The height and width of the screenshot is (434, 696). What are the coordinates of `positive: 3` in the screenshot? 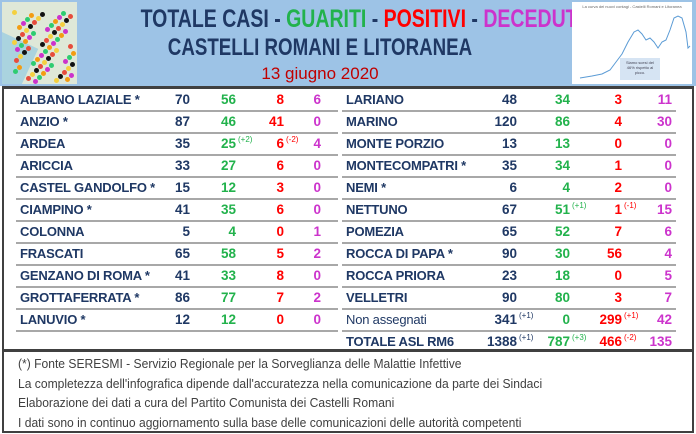 It's located at (280, 187).